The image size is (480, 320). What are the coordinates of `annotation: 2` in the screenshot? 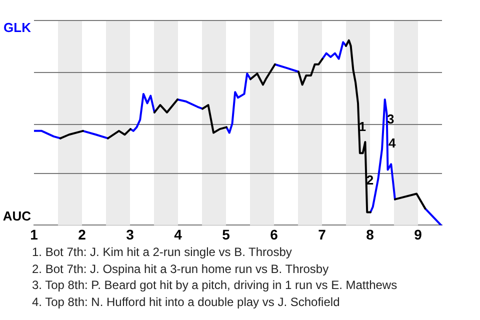 It's located at (370, 180).